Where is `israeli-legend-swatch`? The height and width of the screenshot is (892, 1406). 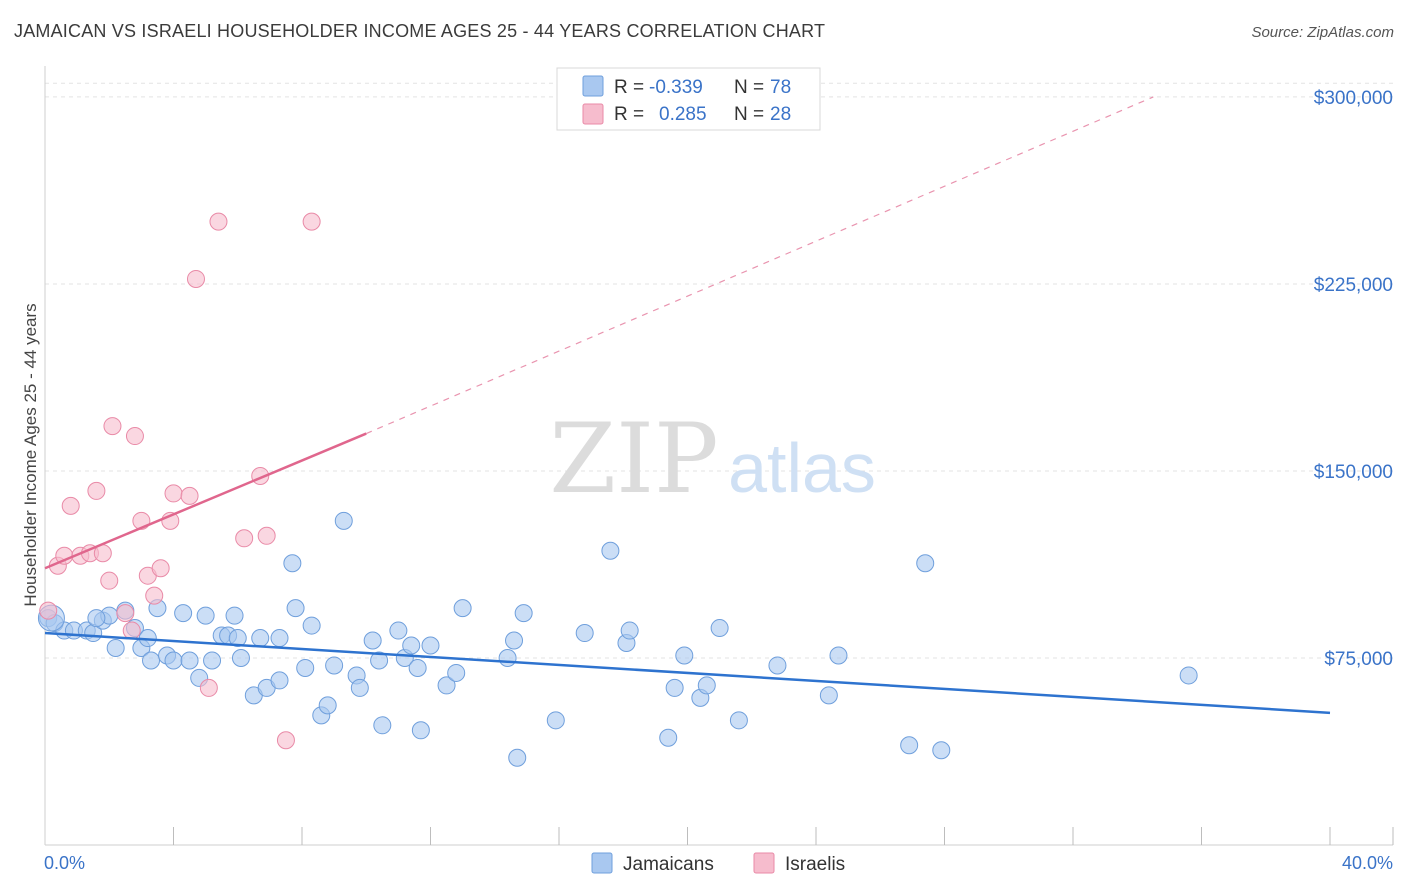 israeli-legend-swatch is located at coordinates (593, 114).